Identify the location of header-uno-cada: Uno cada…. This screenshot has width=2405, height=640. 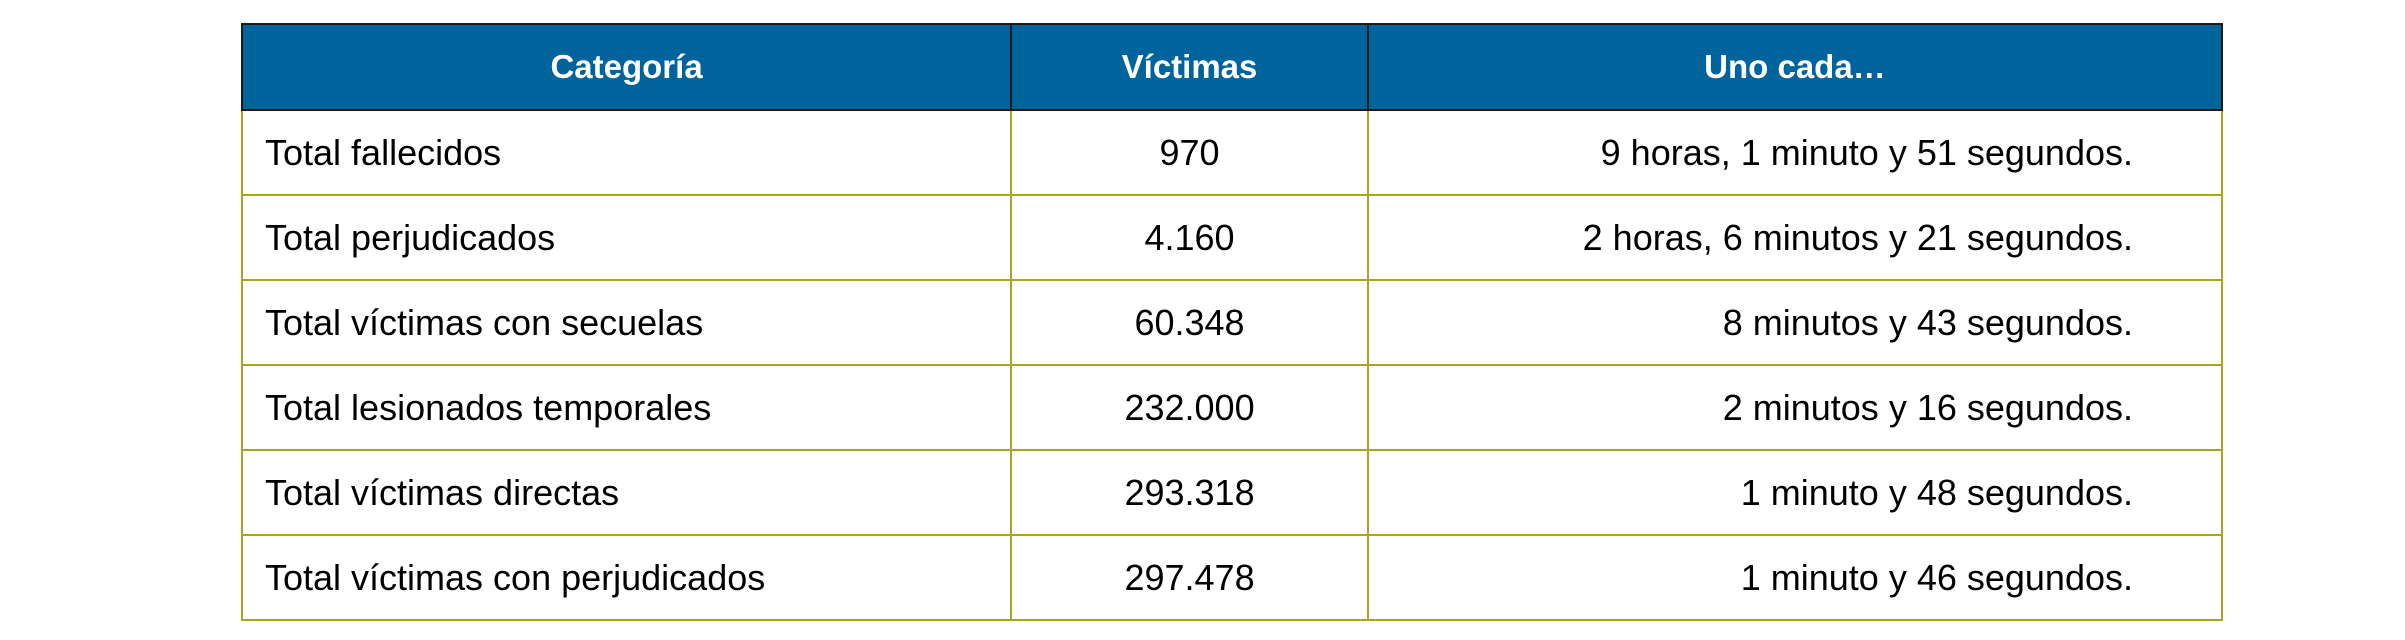
(1795, 67).